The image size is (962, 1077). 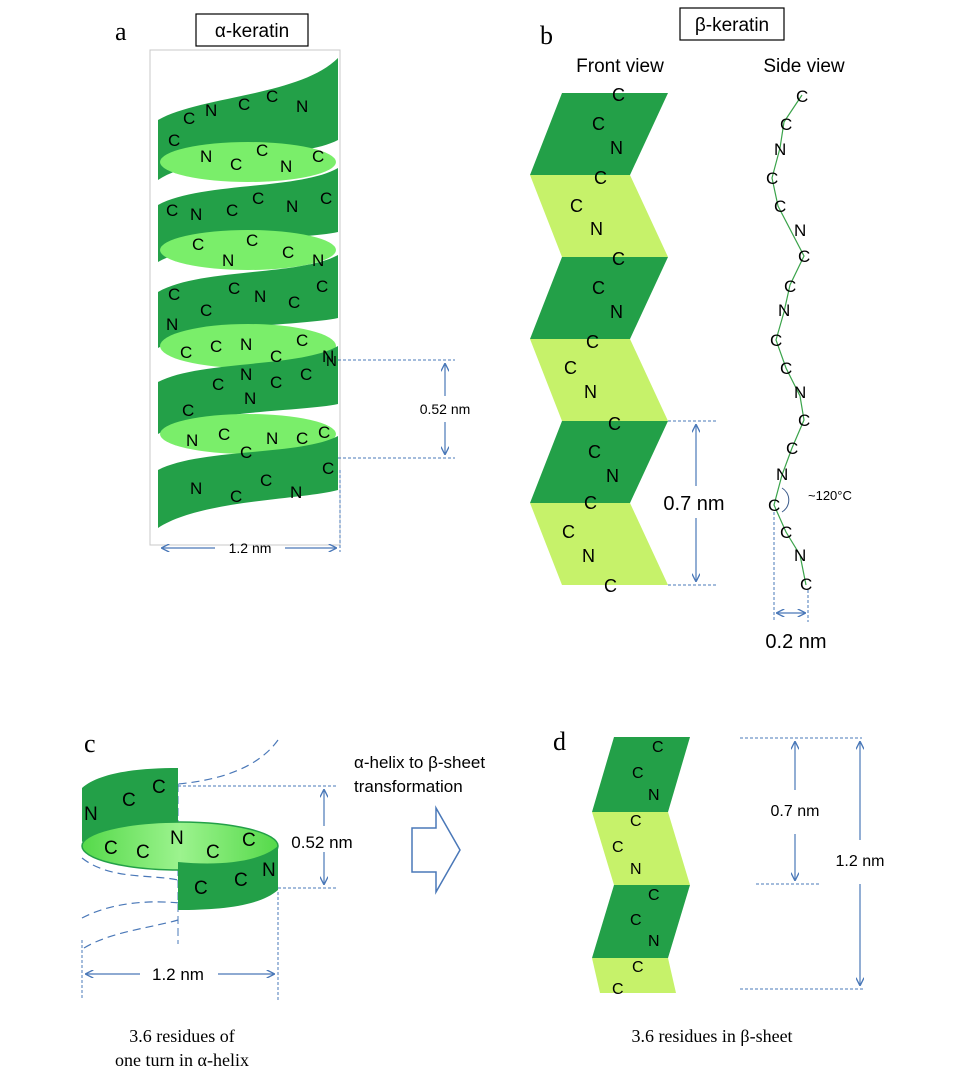 What do you see at coordinates (182, 1060) in the screenshot?
I see `c-caption-line2: one turn in α-helix` at bounding box center [182, 1060].